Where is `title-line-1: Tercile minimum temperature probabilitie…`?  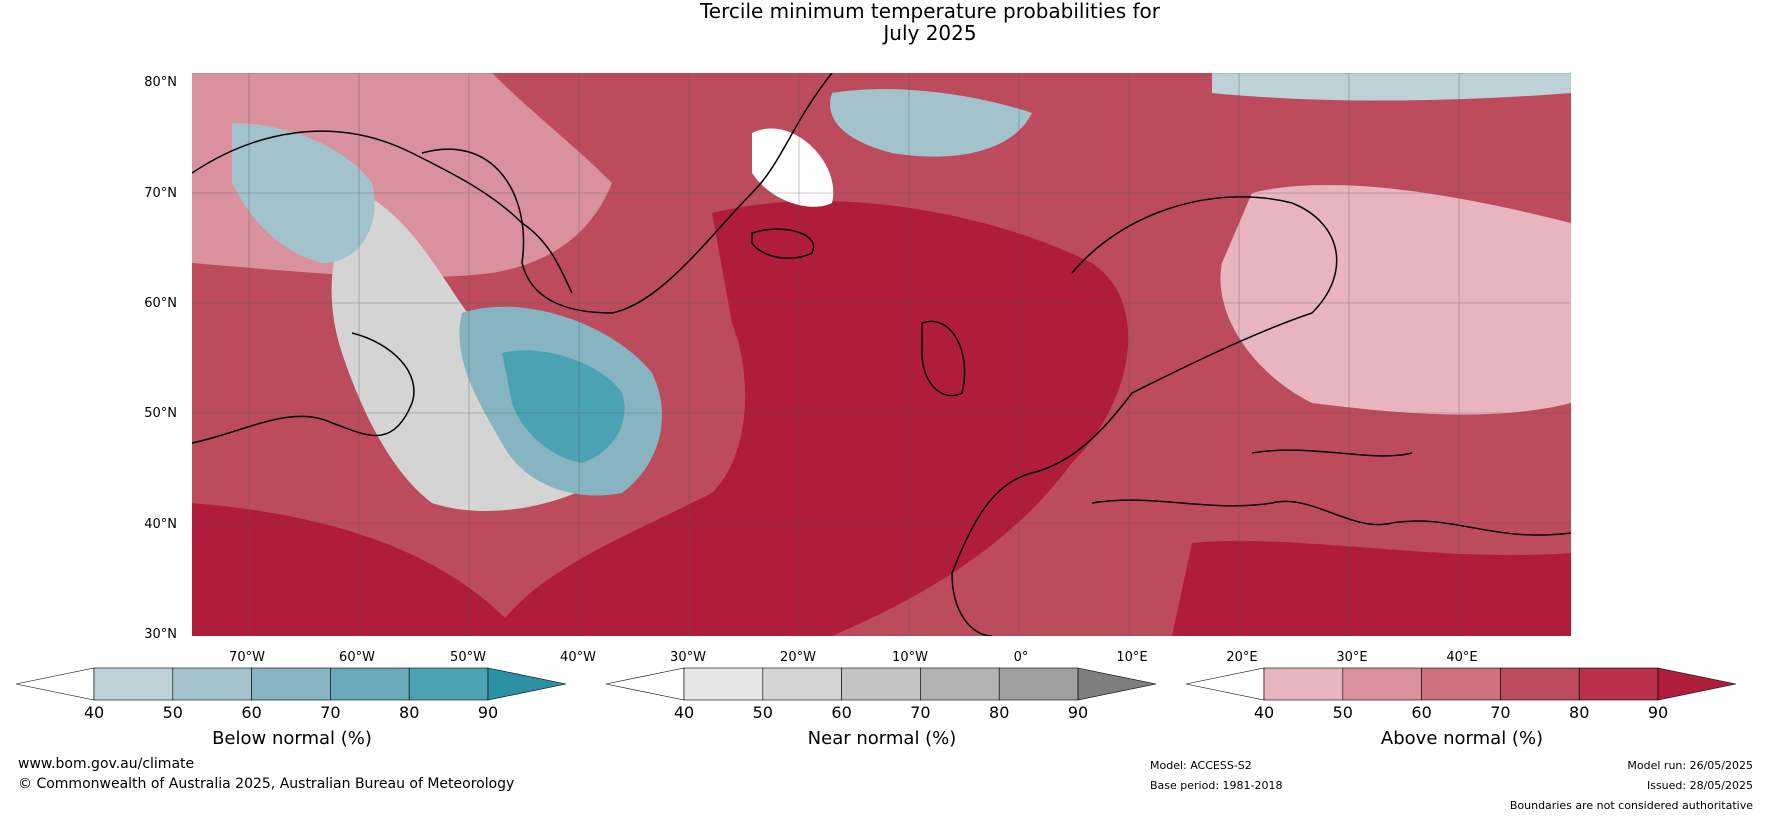 title-line-1: Tercile minimum temperature probabilitie… is located at coordinates (930, 11).